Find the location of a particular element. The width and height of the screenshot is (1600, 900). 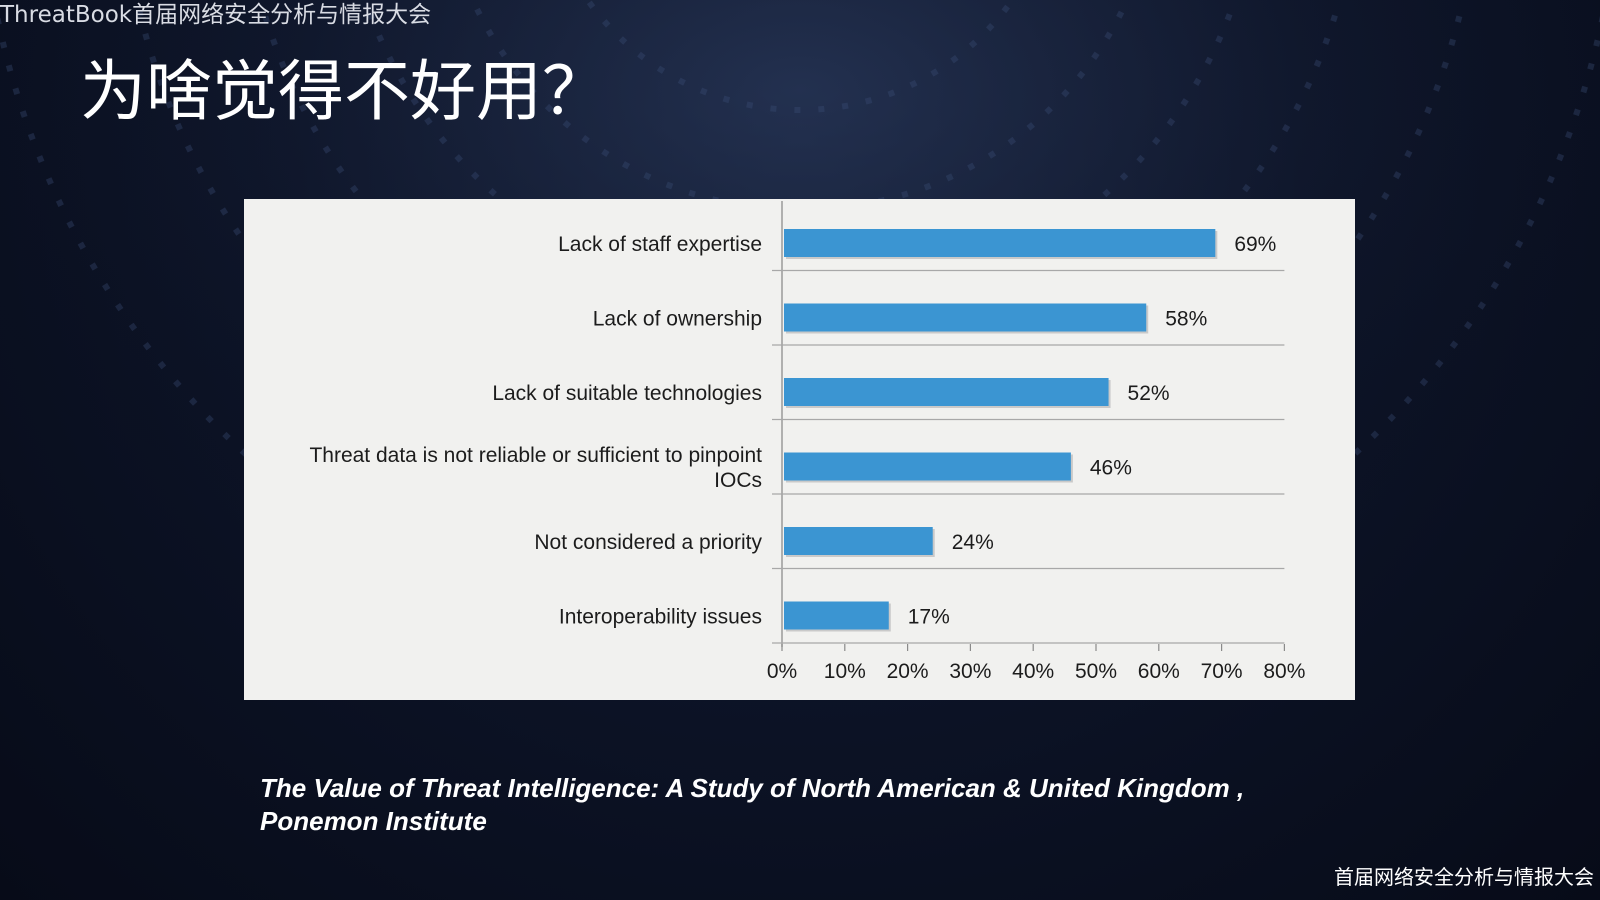

footer-brand: 首届网络安全分析与情报大会 is located at coordinates (1464, 877).